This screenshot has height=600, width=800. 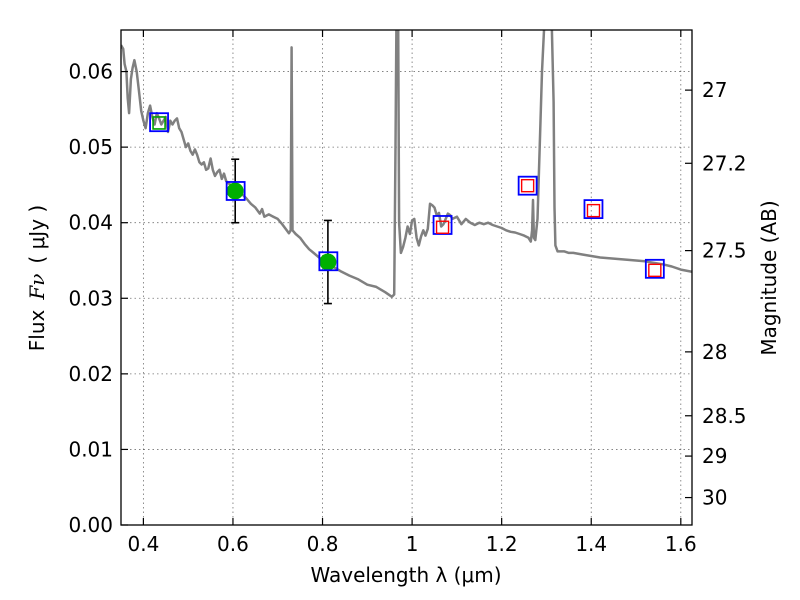 What do you see at coordinates (405, 575) in the screenshot?
I see `x-axis-label: Wavelength λ (μm)` at bounding box center [405, 575].